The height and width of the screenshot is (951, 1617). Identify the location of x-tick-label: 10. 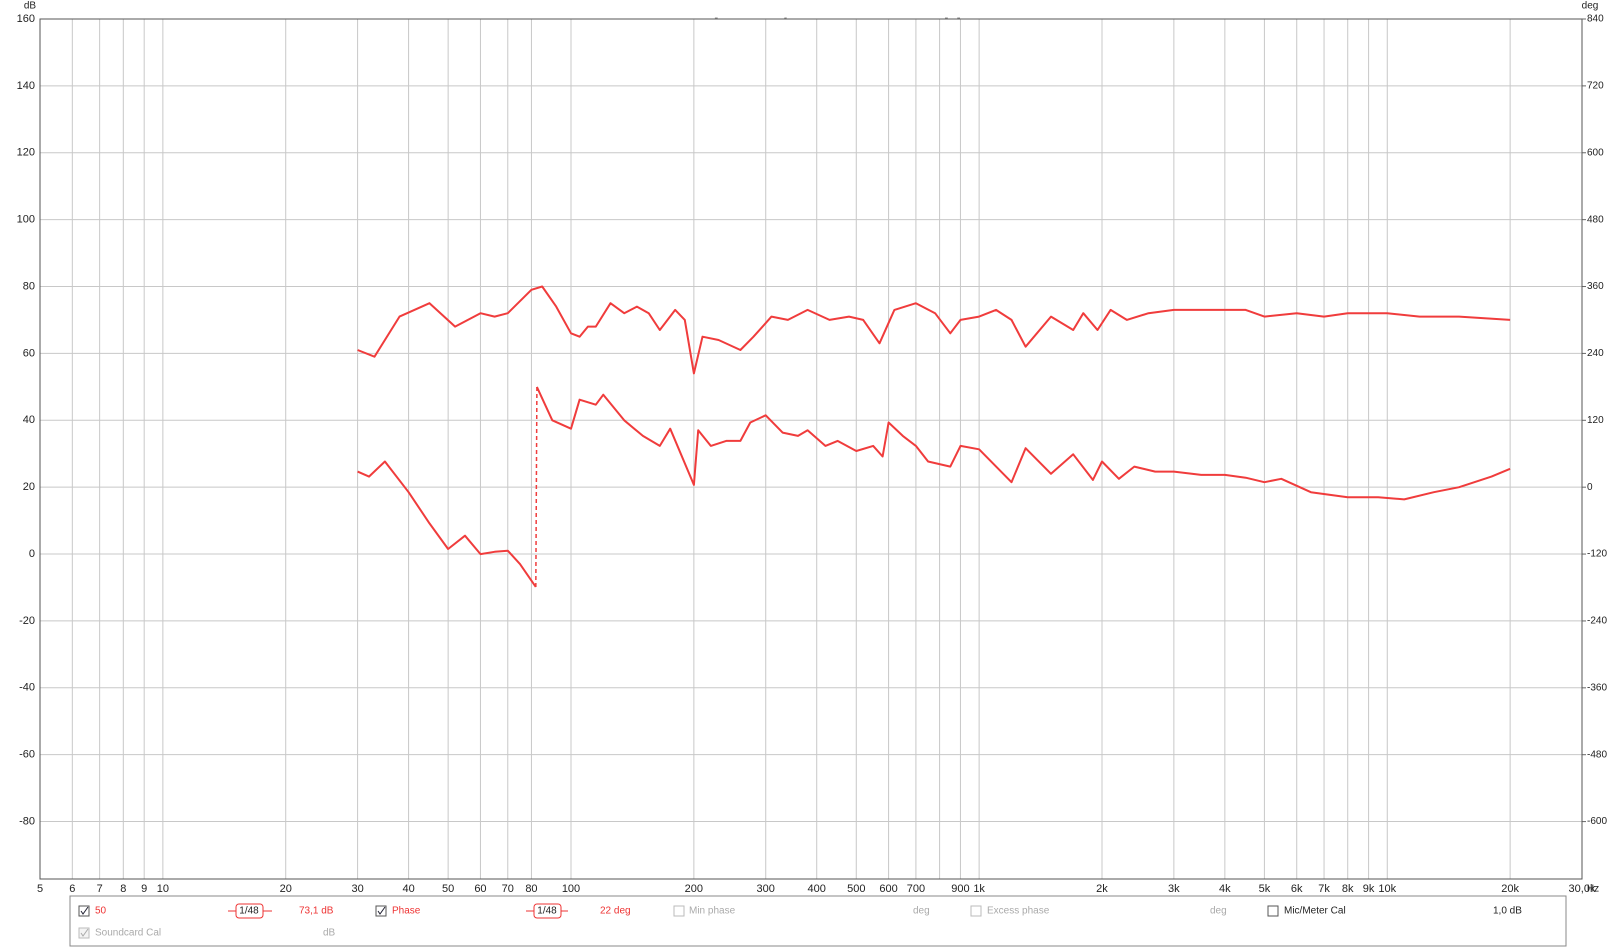
(163, 889).